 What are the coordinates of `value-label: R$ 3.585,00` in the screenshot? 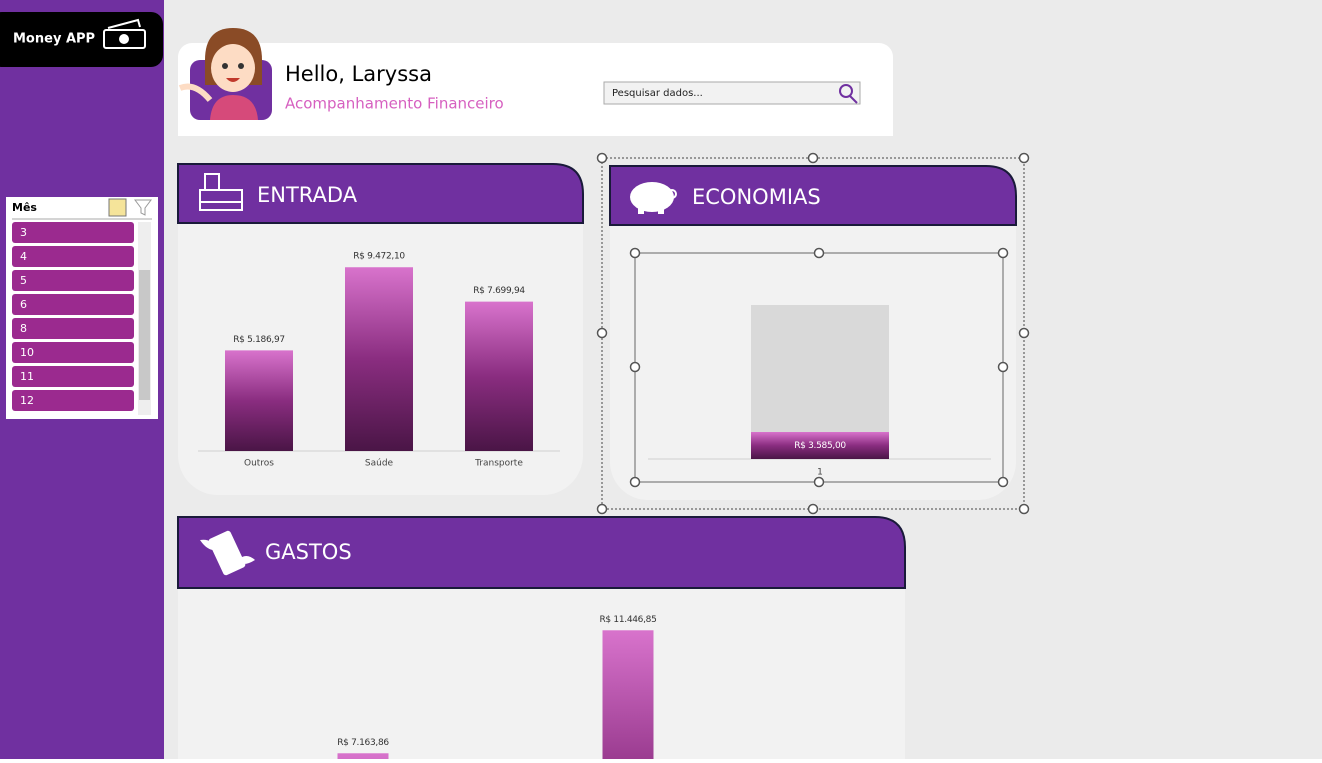 It's located at (820, 446).